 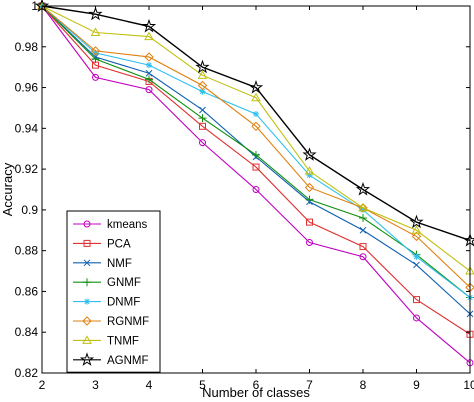 I want to click on x-tick-label: 4, so click(x=149, y=385).